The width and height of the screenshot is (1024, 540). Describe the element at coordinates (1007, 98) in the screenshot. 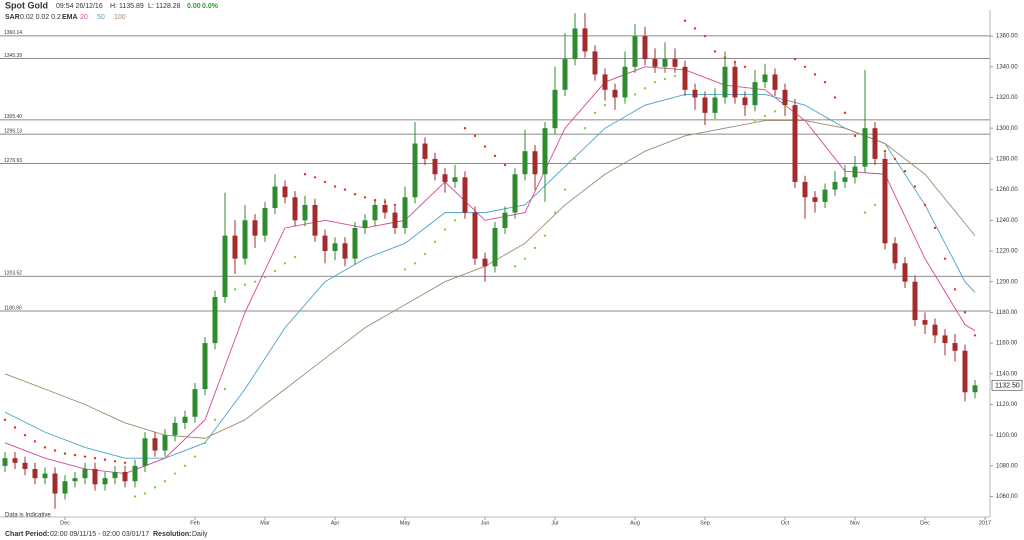

I see `y-tick-label: 1320.00` at that location.